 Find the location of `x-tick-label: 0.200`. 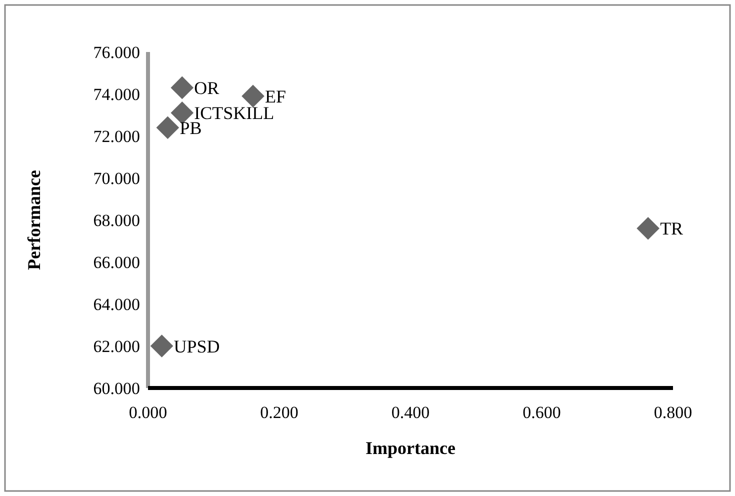

x-tick-label: 0.200 is located at coordinates (279, 412).